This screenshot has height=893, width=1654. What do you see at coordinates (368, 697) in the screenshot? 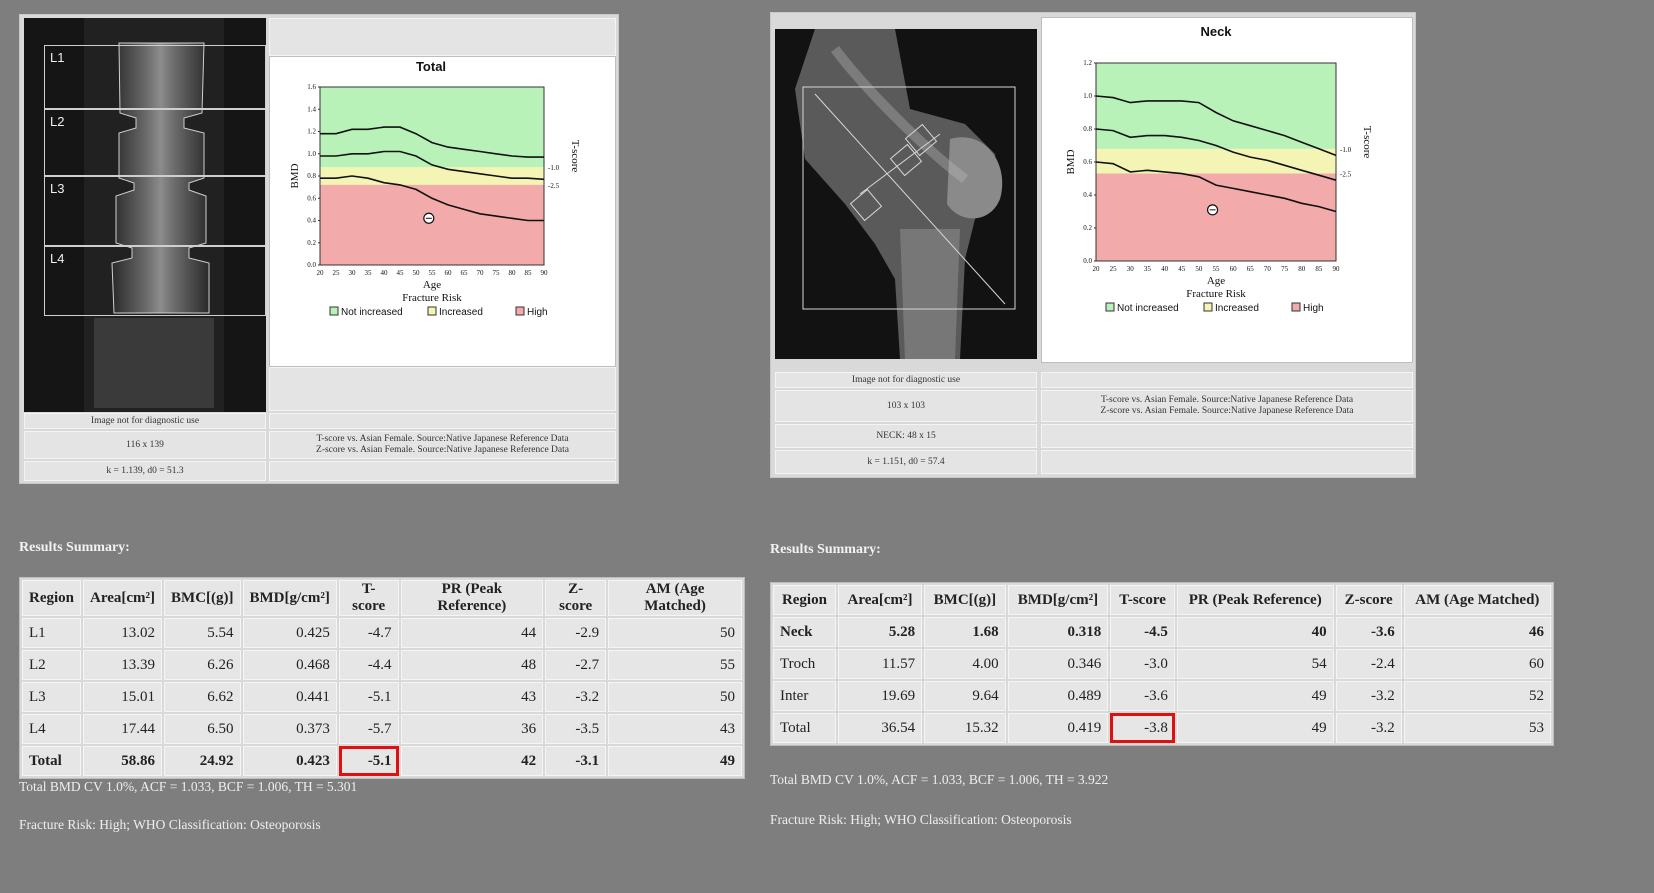
I see `table-cell: -5.1` at bounding box center [368, 697].